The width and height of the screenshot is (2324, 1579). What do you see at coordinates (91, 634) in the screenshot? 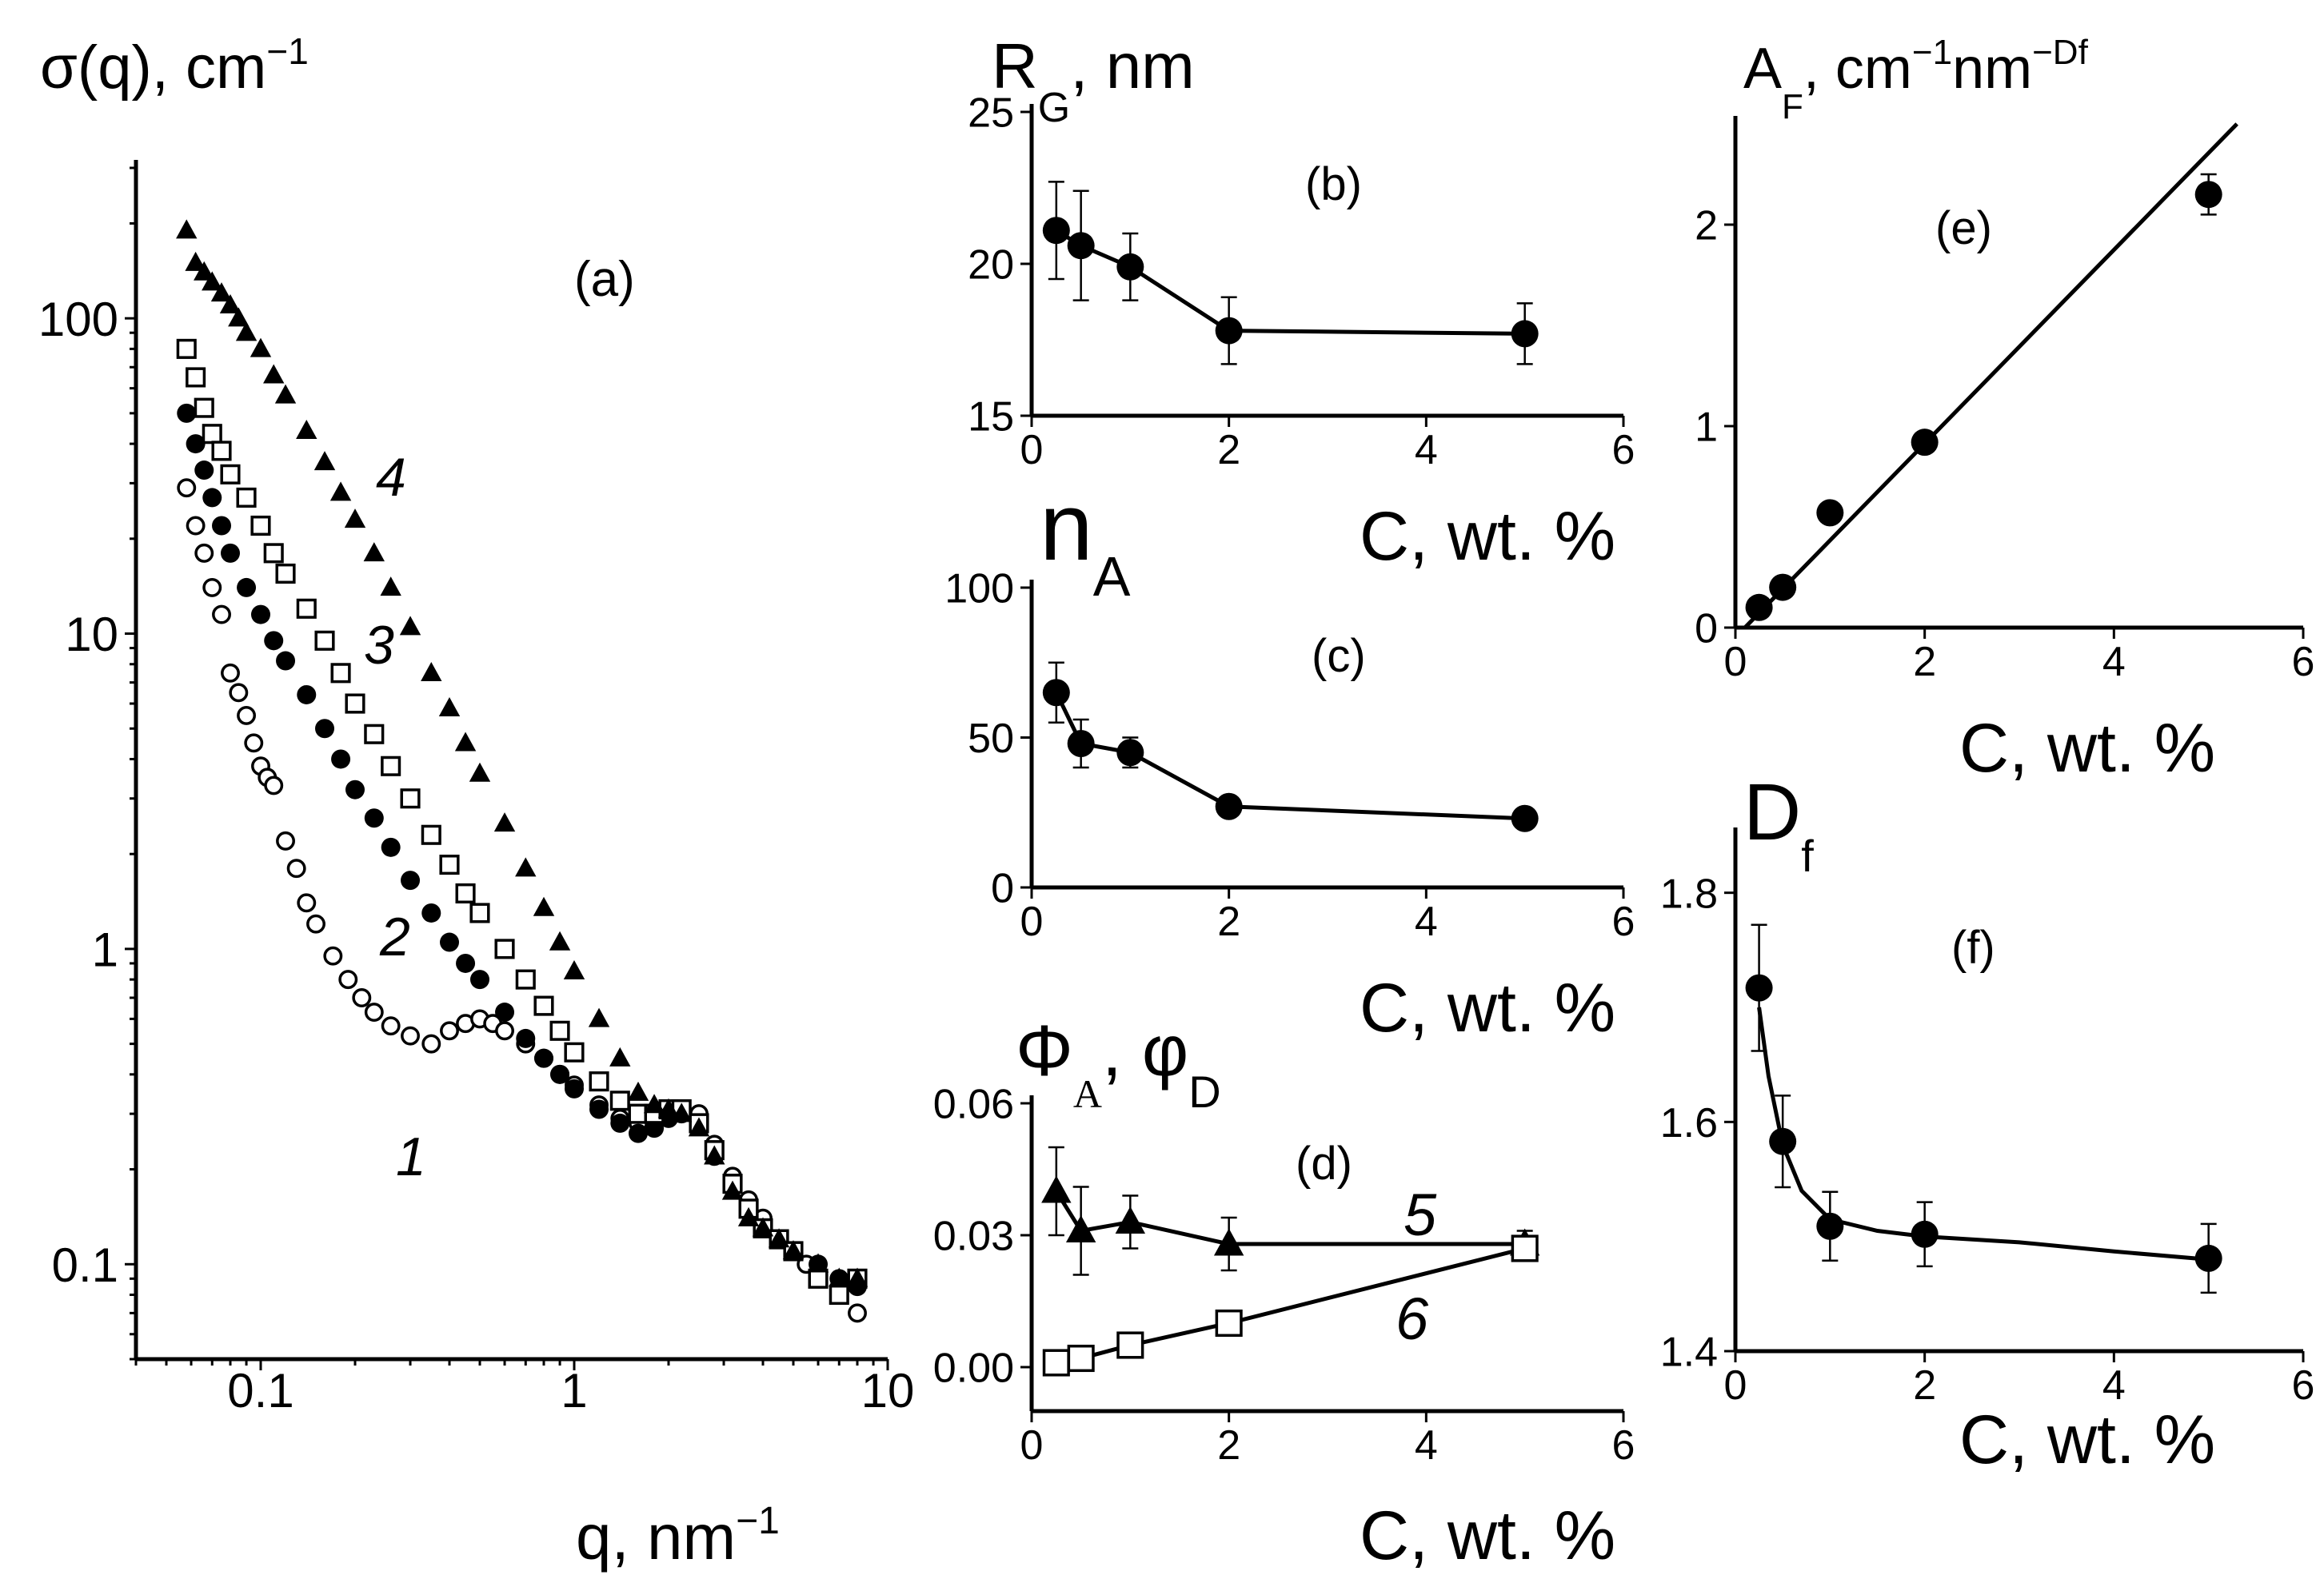
I see `panel-a-y-tick-label: 10` at bounding box center [91, 634].